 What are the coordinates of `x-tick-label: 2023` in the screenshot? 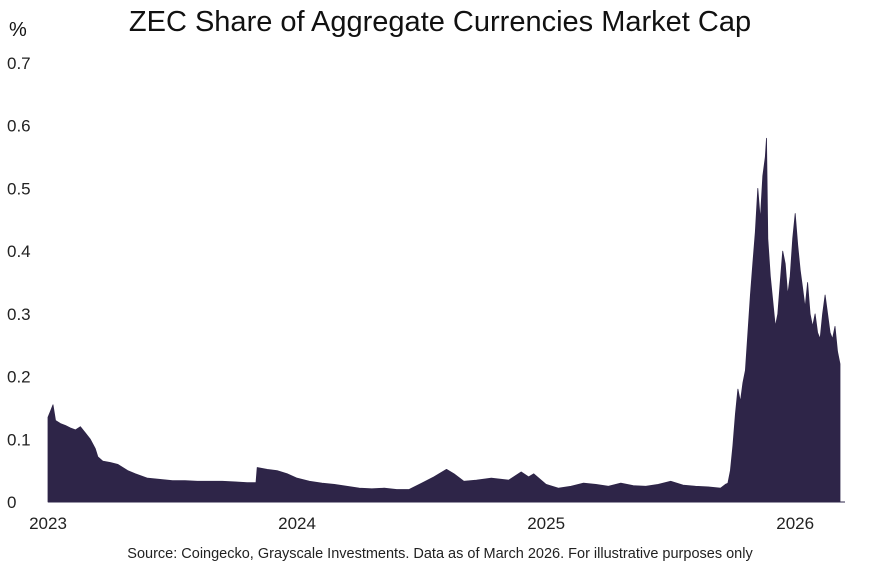 It's located at (48, 523).